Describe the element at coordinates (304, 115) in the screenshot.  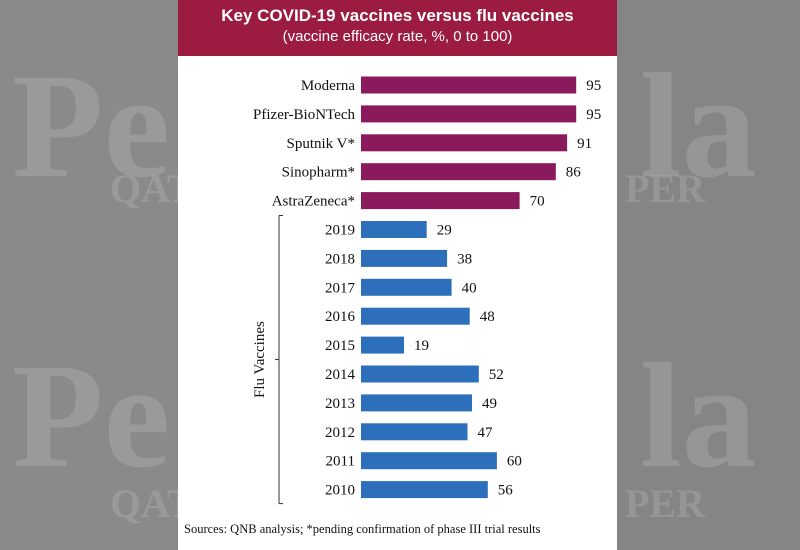
I see `category-label: Pfizer-BioNTech` at that location.